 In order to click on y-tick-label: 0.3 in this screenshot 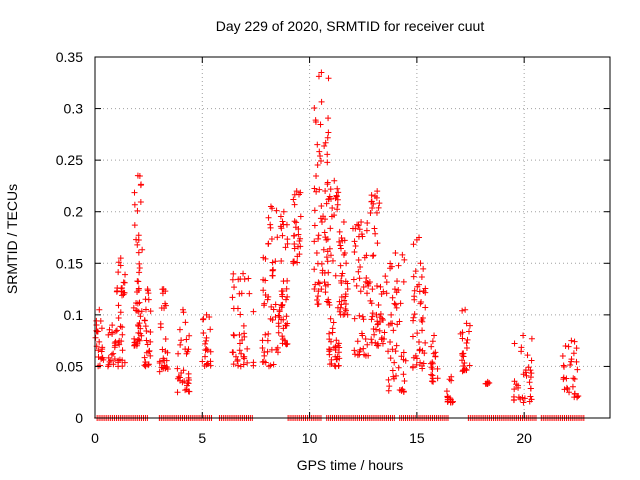, I will do `click(74, 109)`.